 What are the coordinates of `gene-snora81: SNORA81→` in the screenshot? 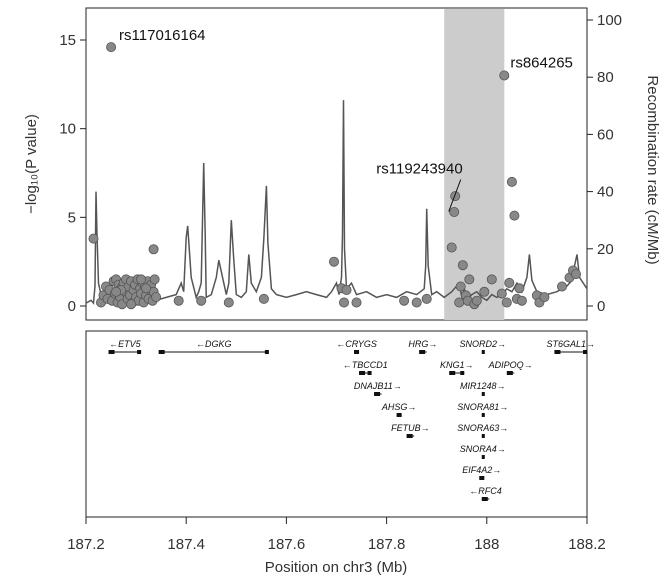 It's located at (482, 409).